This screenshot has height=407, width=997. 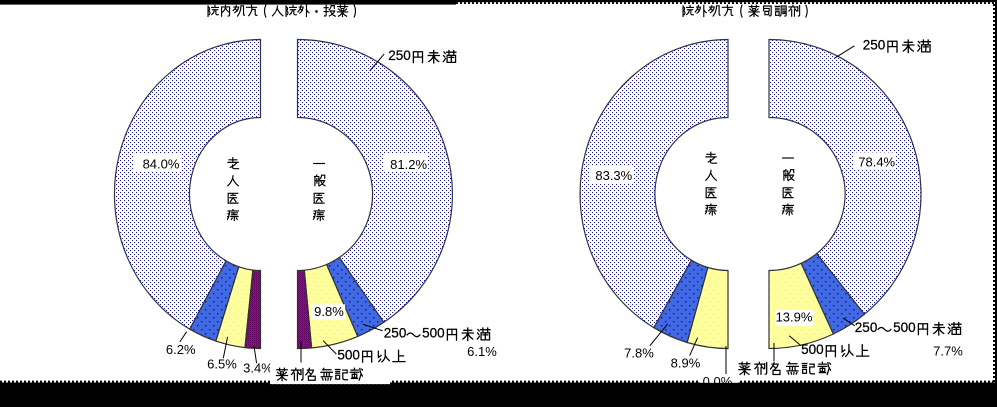 I want to click on svg-text: 81.2%, so click(x=408, y=164).